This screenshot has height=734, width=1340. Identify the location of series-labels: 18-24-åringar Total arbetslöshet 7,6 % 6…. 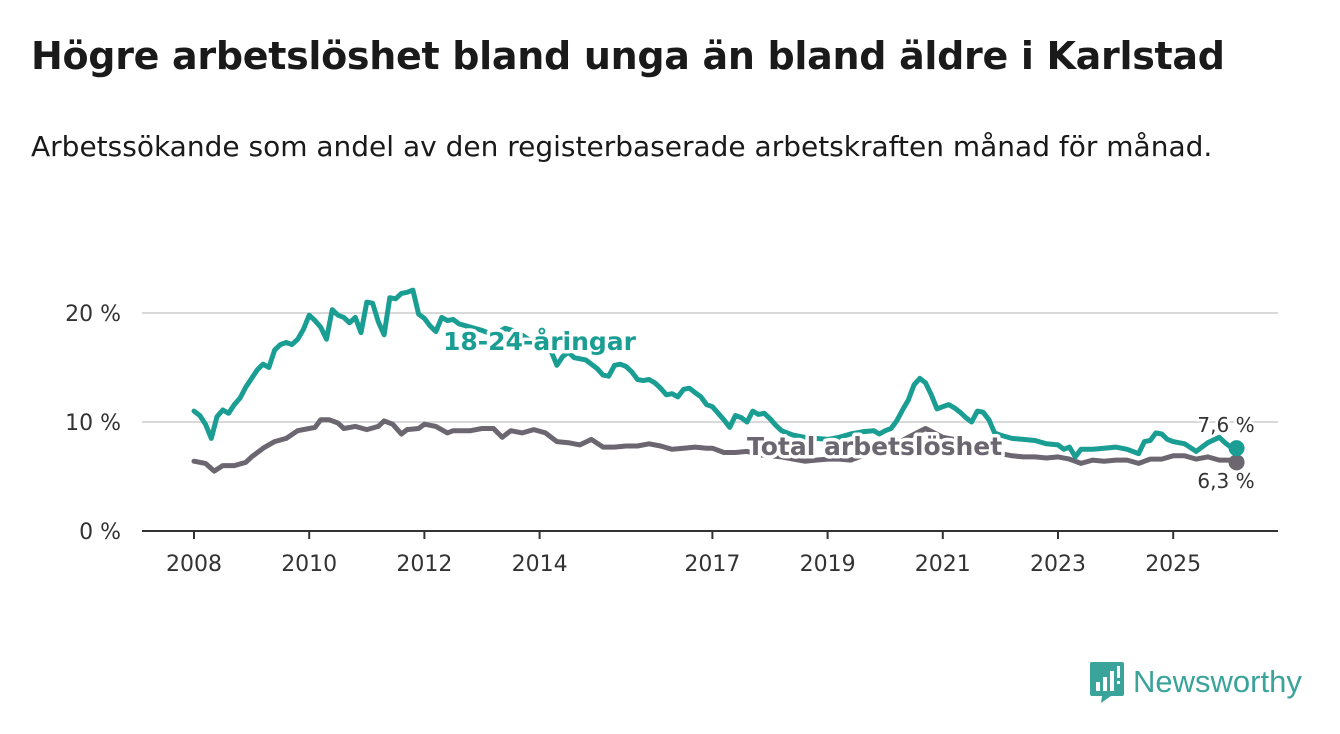
(849, 410).